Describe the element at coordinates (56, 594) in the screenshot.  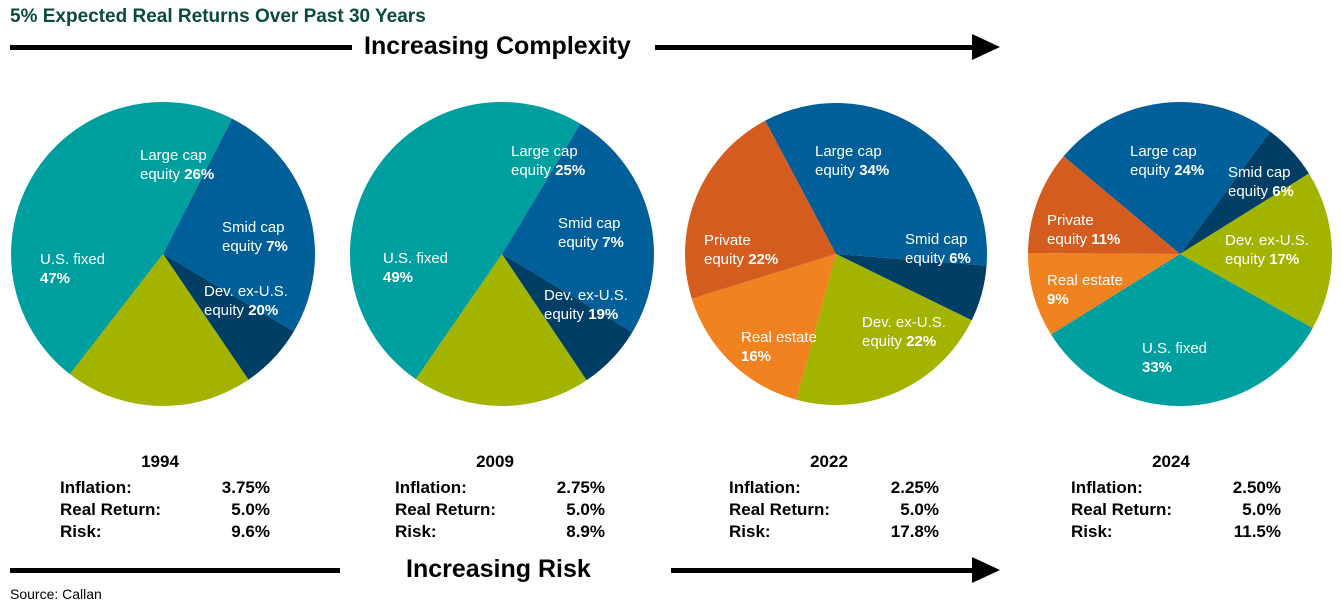
I see `source-note: Source: Callan` at that location.